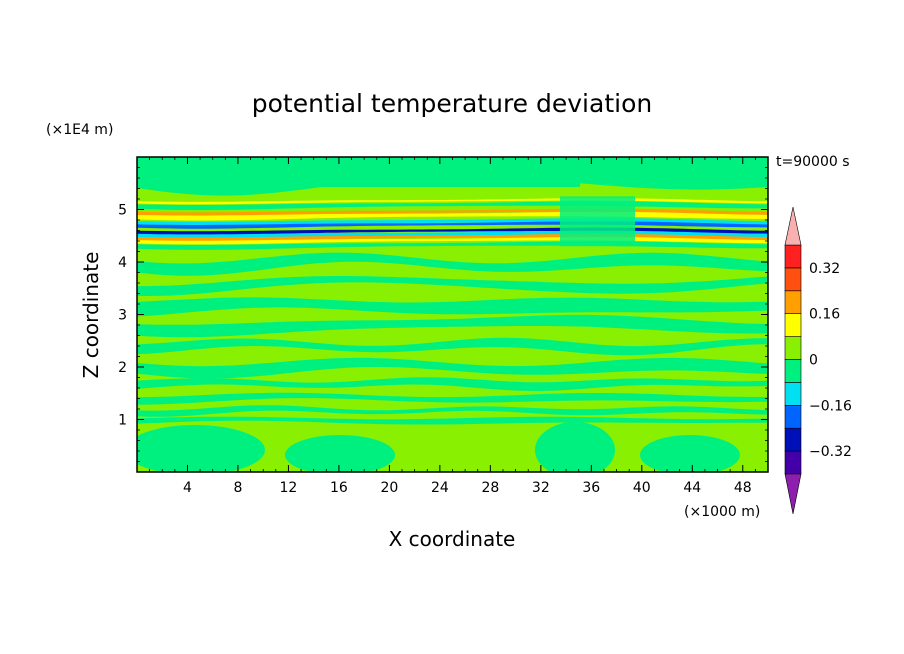 This screenshot has width=904, height=654. I want to click on colorbar: 0.32 0.16 0 −0.16 −0.32, so click(818, 360).